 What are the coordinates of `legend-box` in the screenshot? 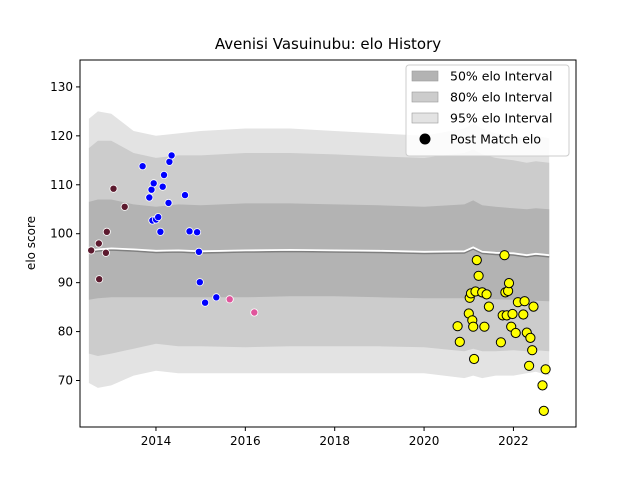 It's located at (487, 110).